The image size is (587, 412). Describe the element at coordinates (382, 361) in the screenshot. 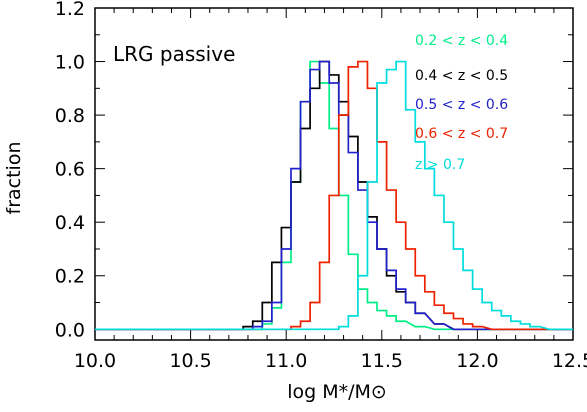

I see `x-tick-label: 11.5` at that location.